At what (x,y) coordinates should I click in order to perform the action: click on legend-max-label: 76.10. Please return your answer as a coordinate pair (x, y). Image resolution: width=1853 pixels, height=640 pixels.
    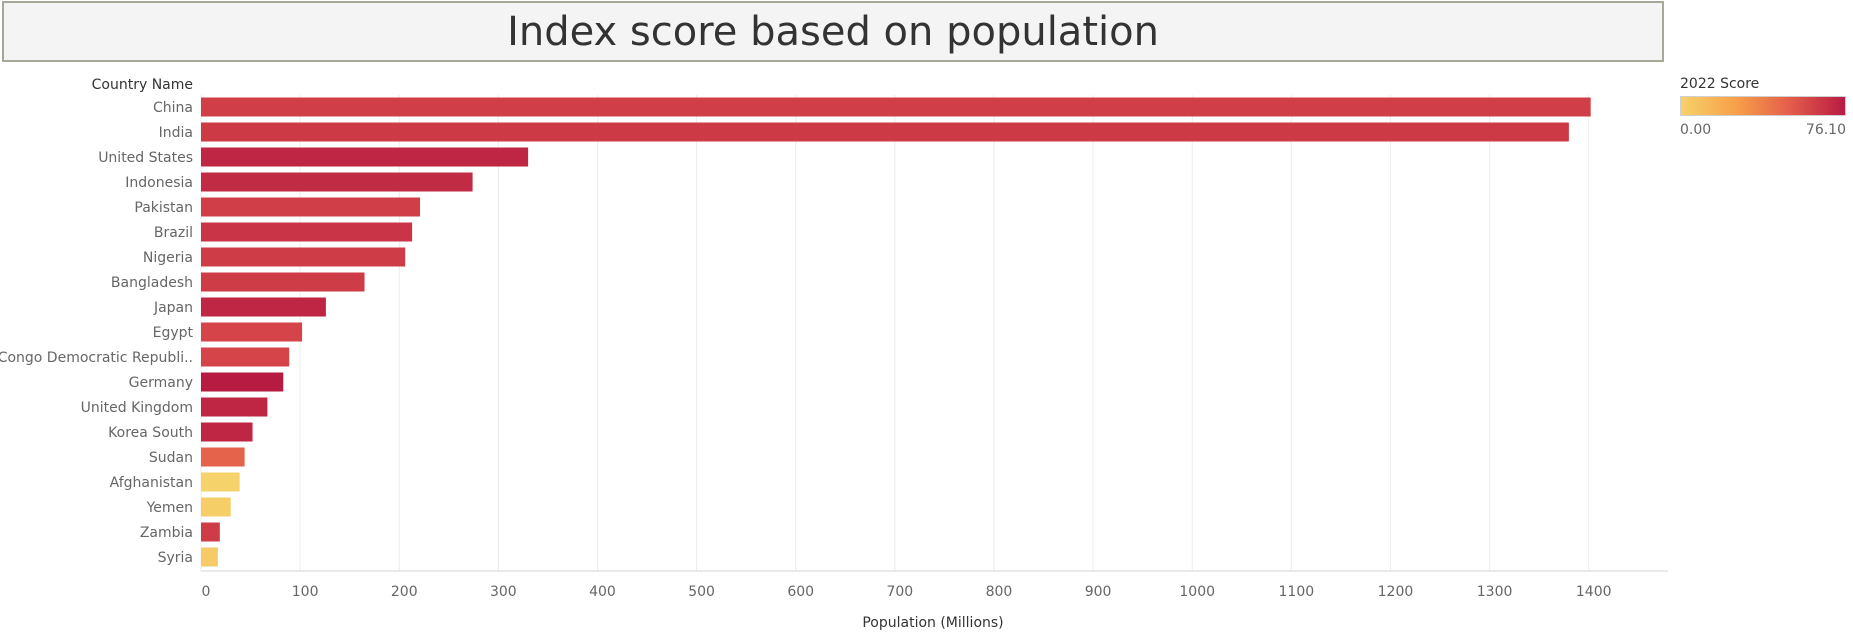
    Looking at the image, I should click on (1825, 130).